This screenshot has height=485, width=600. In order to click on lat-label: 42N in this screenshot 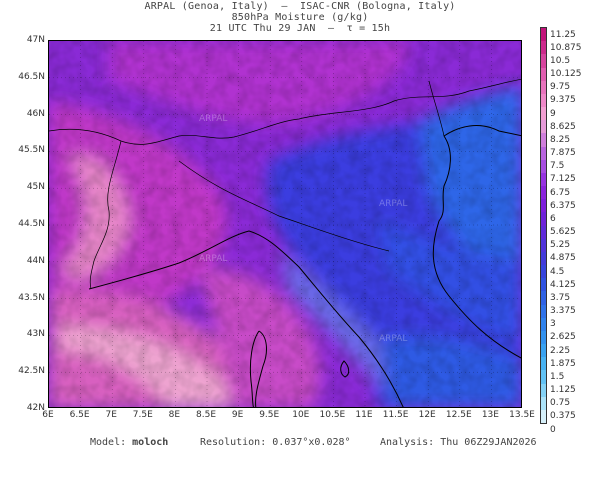, I will do `click(35, 408)`.